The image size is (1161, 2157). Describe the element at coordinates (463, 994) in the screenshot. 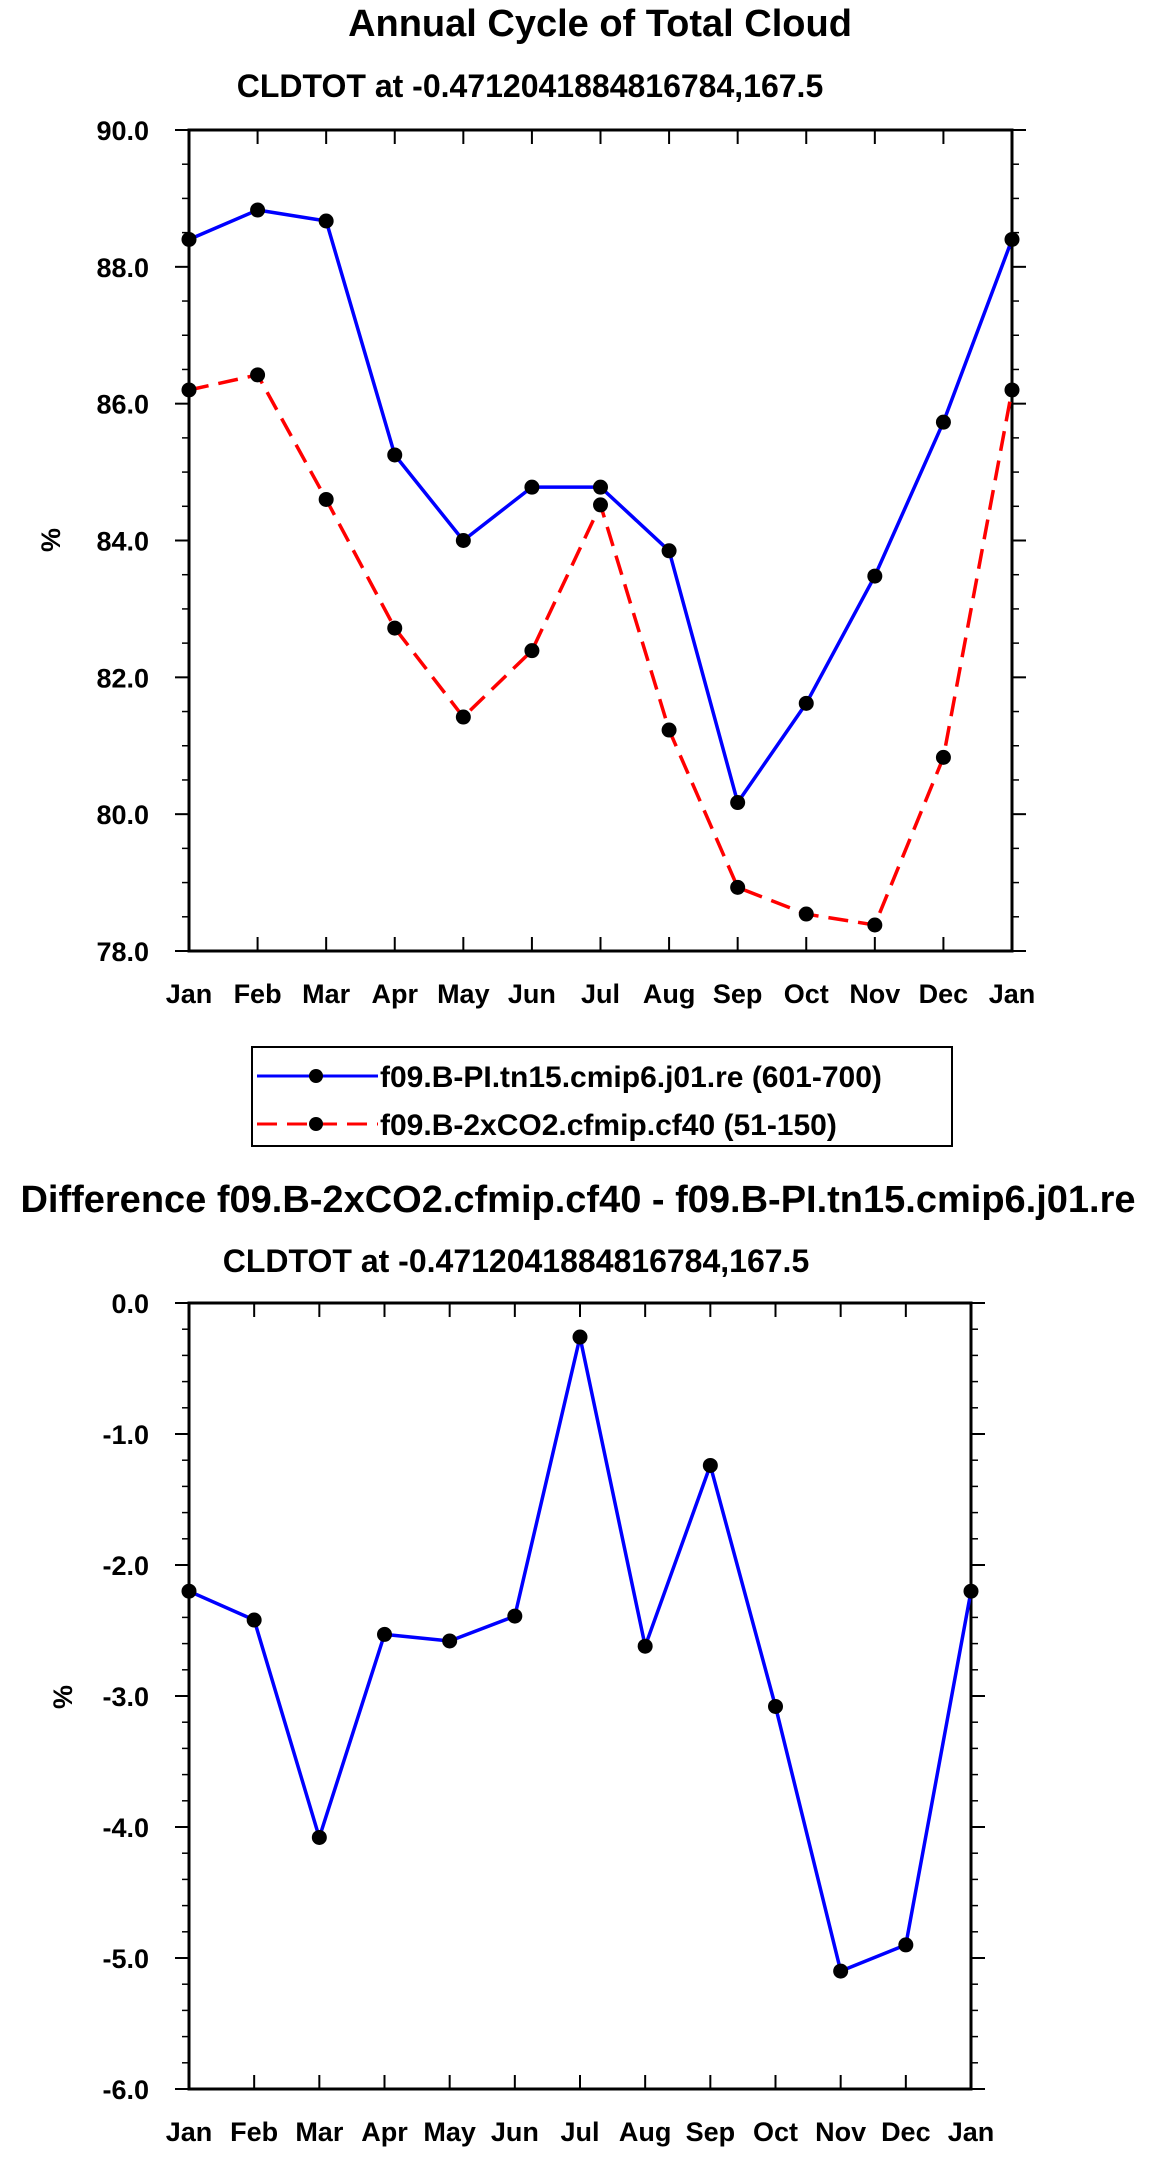

I see `x-tick-label: May` at that location.